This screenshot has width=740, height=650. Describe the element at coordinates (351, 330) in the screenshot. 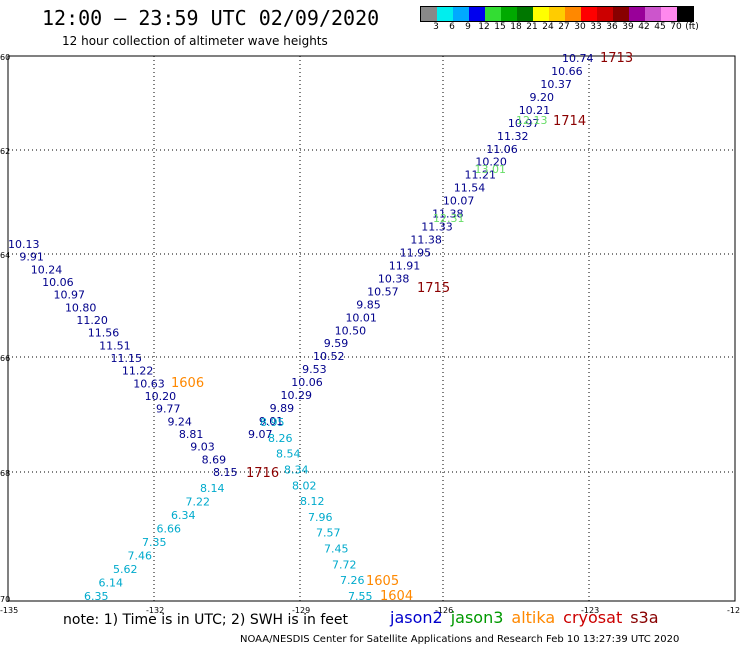

I see `swh-value: 10.50` at that location.